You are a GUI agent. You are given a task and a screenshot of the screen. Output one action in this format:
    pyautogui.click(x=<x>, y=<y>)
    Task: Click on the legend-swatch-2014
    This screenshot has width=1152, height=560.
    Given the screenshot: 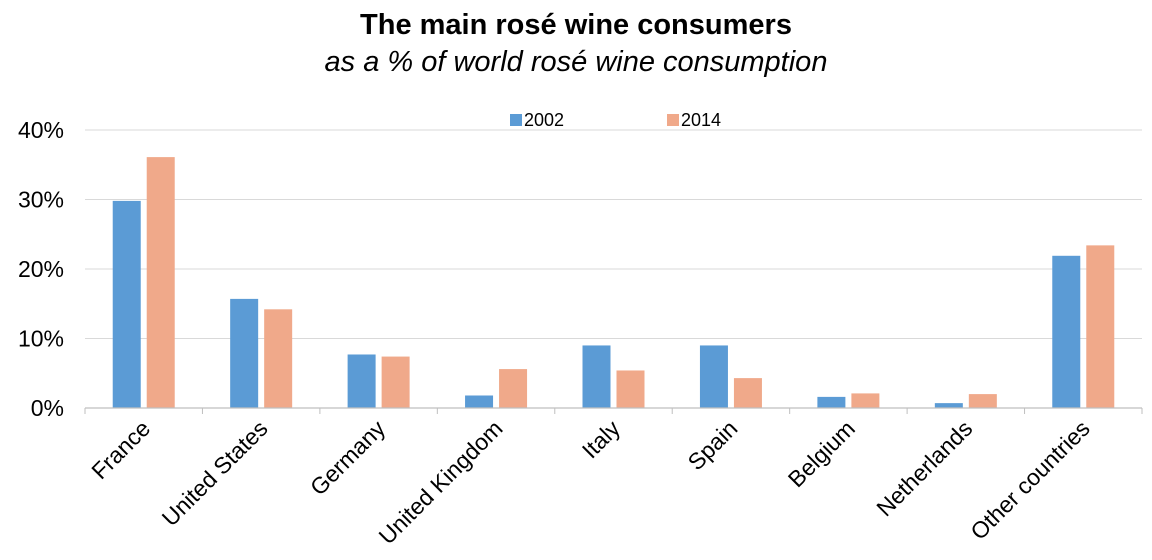 What is the action you would take?
    pyautogui.click(x=673, y=120)
    